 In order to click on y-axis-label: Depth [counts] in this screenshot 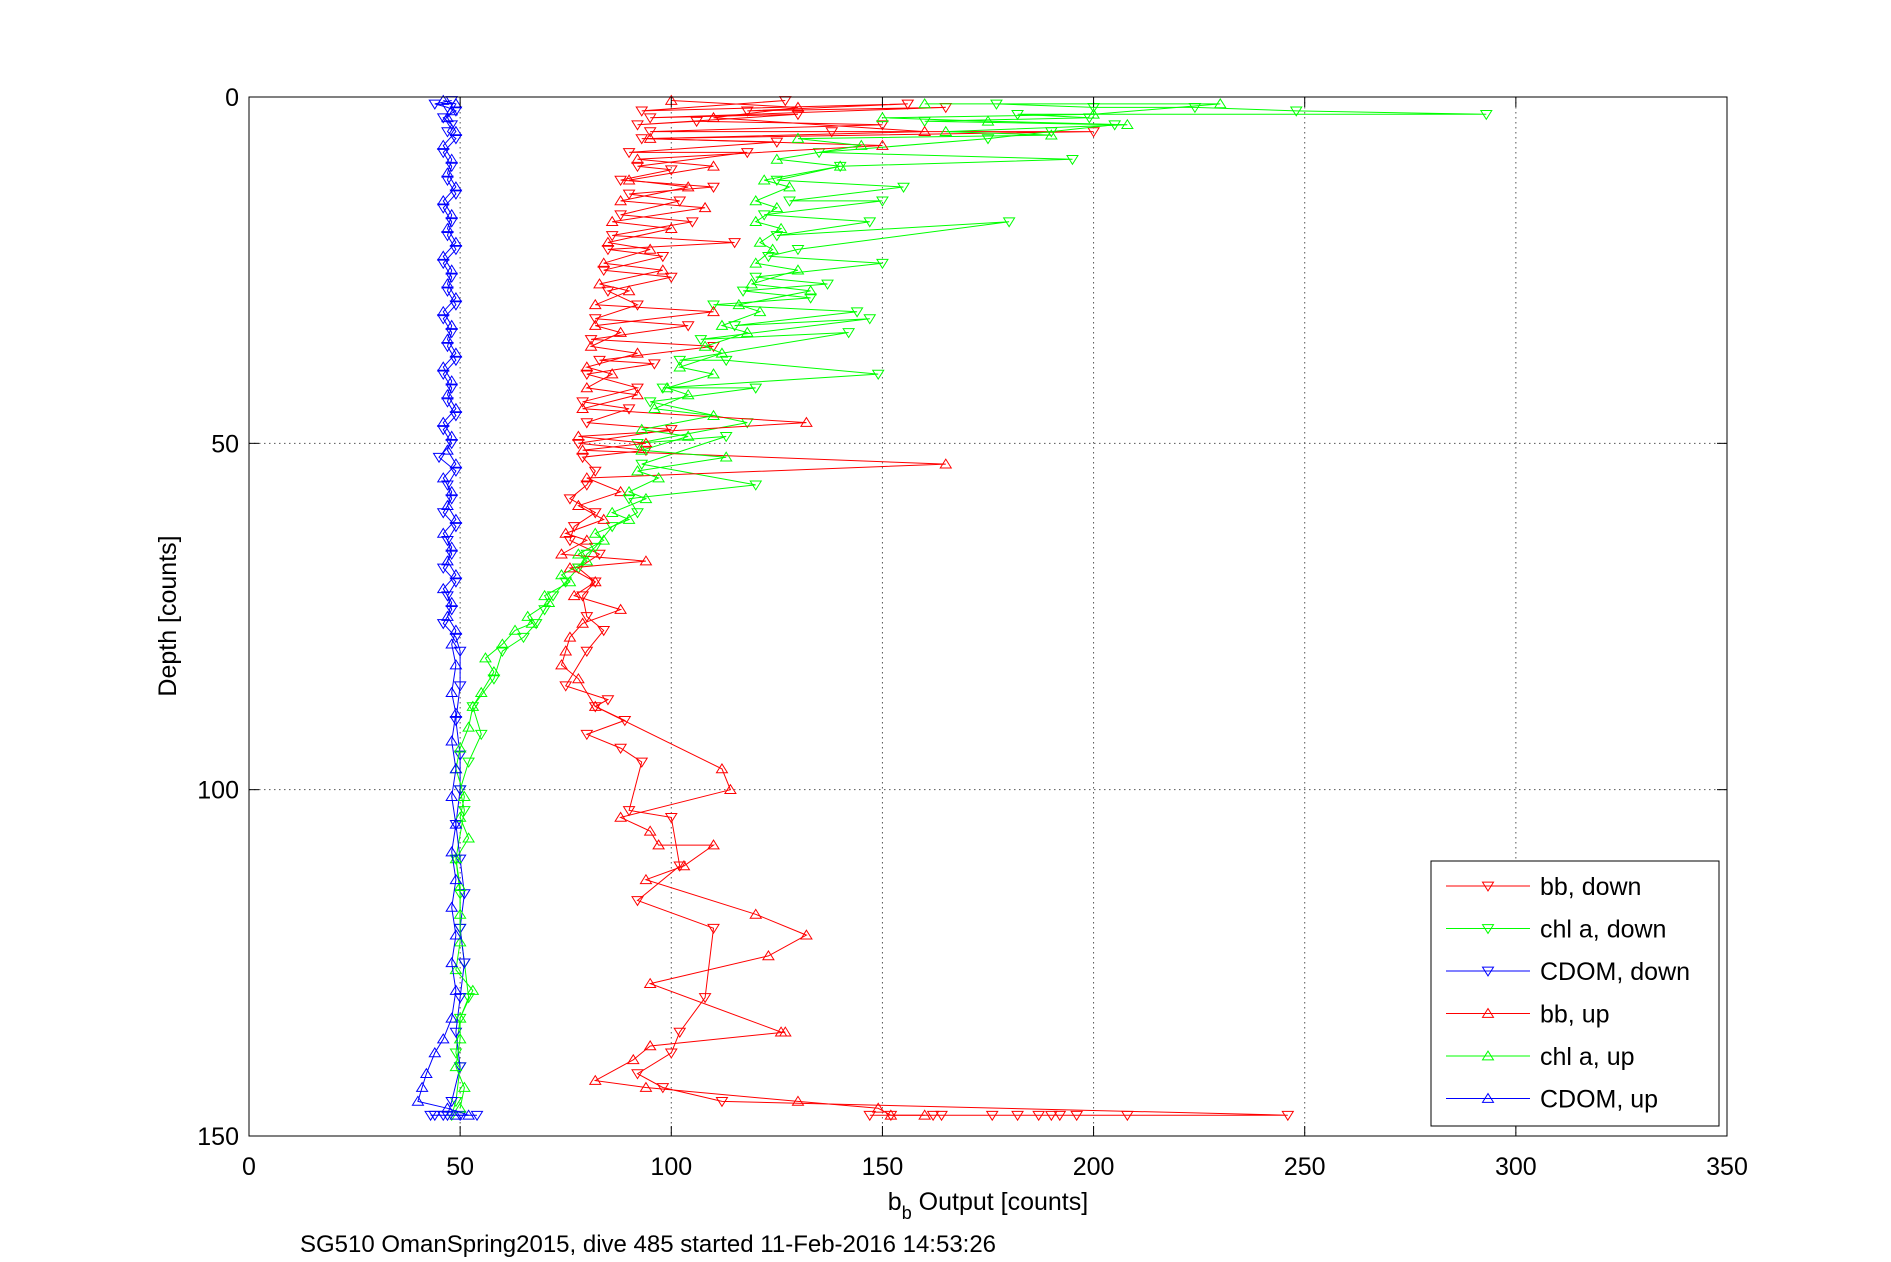, I will do `click(168, 615)`.